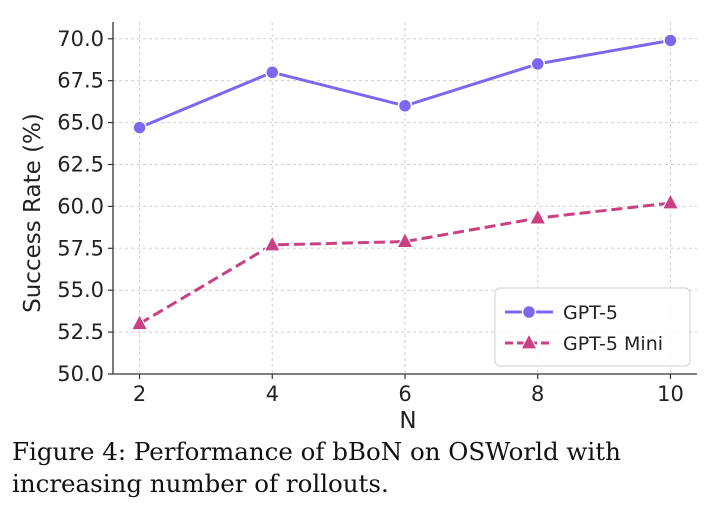  Describe the element at coordinates (529, 341) in the screenshot. I see `legend-gpt-5-mini-marker` at that location.